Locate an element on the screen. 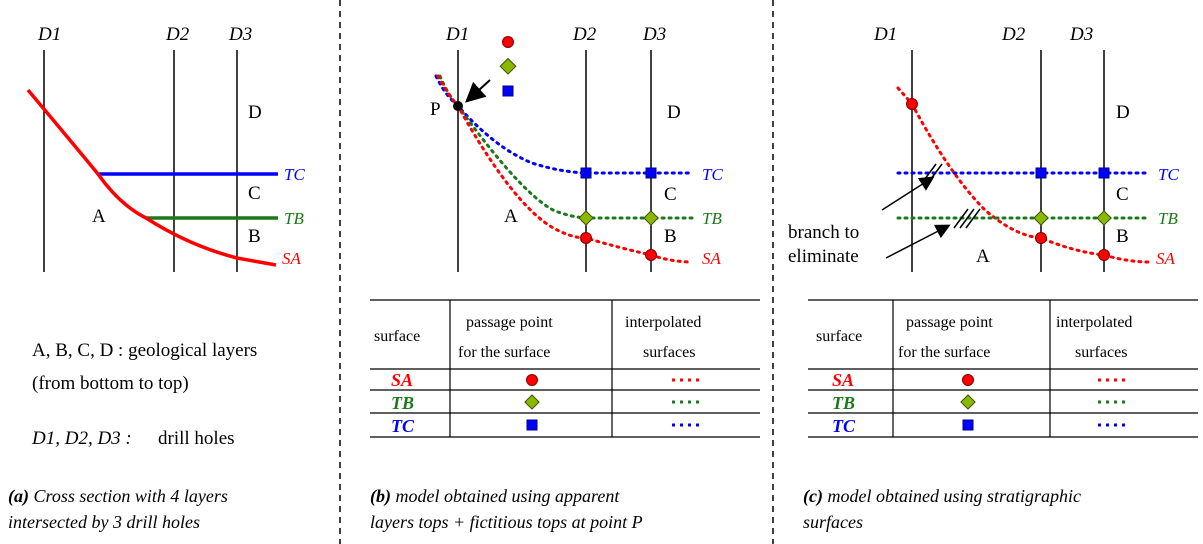  legend-layers: A, B, C, D : geological layers is located at coordinates (144, 350).